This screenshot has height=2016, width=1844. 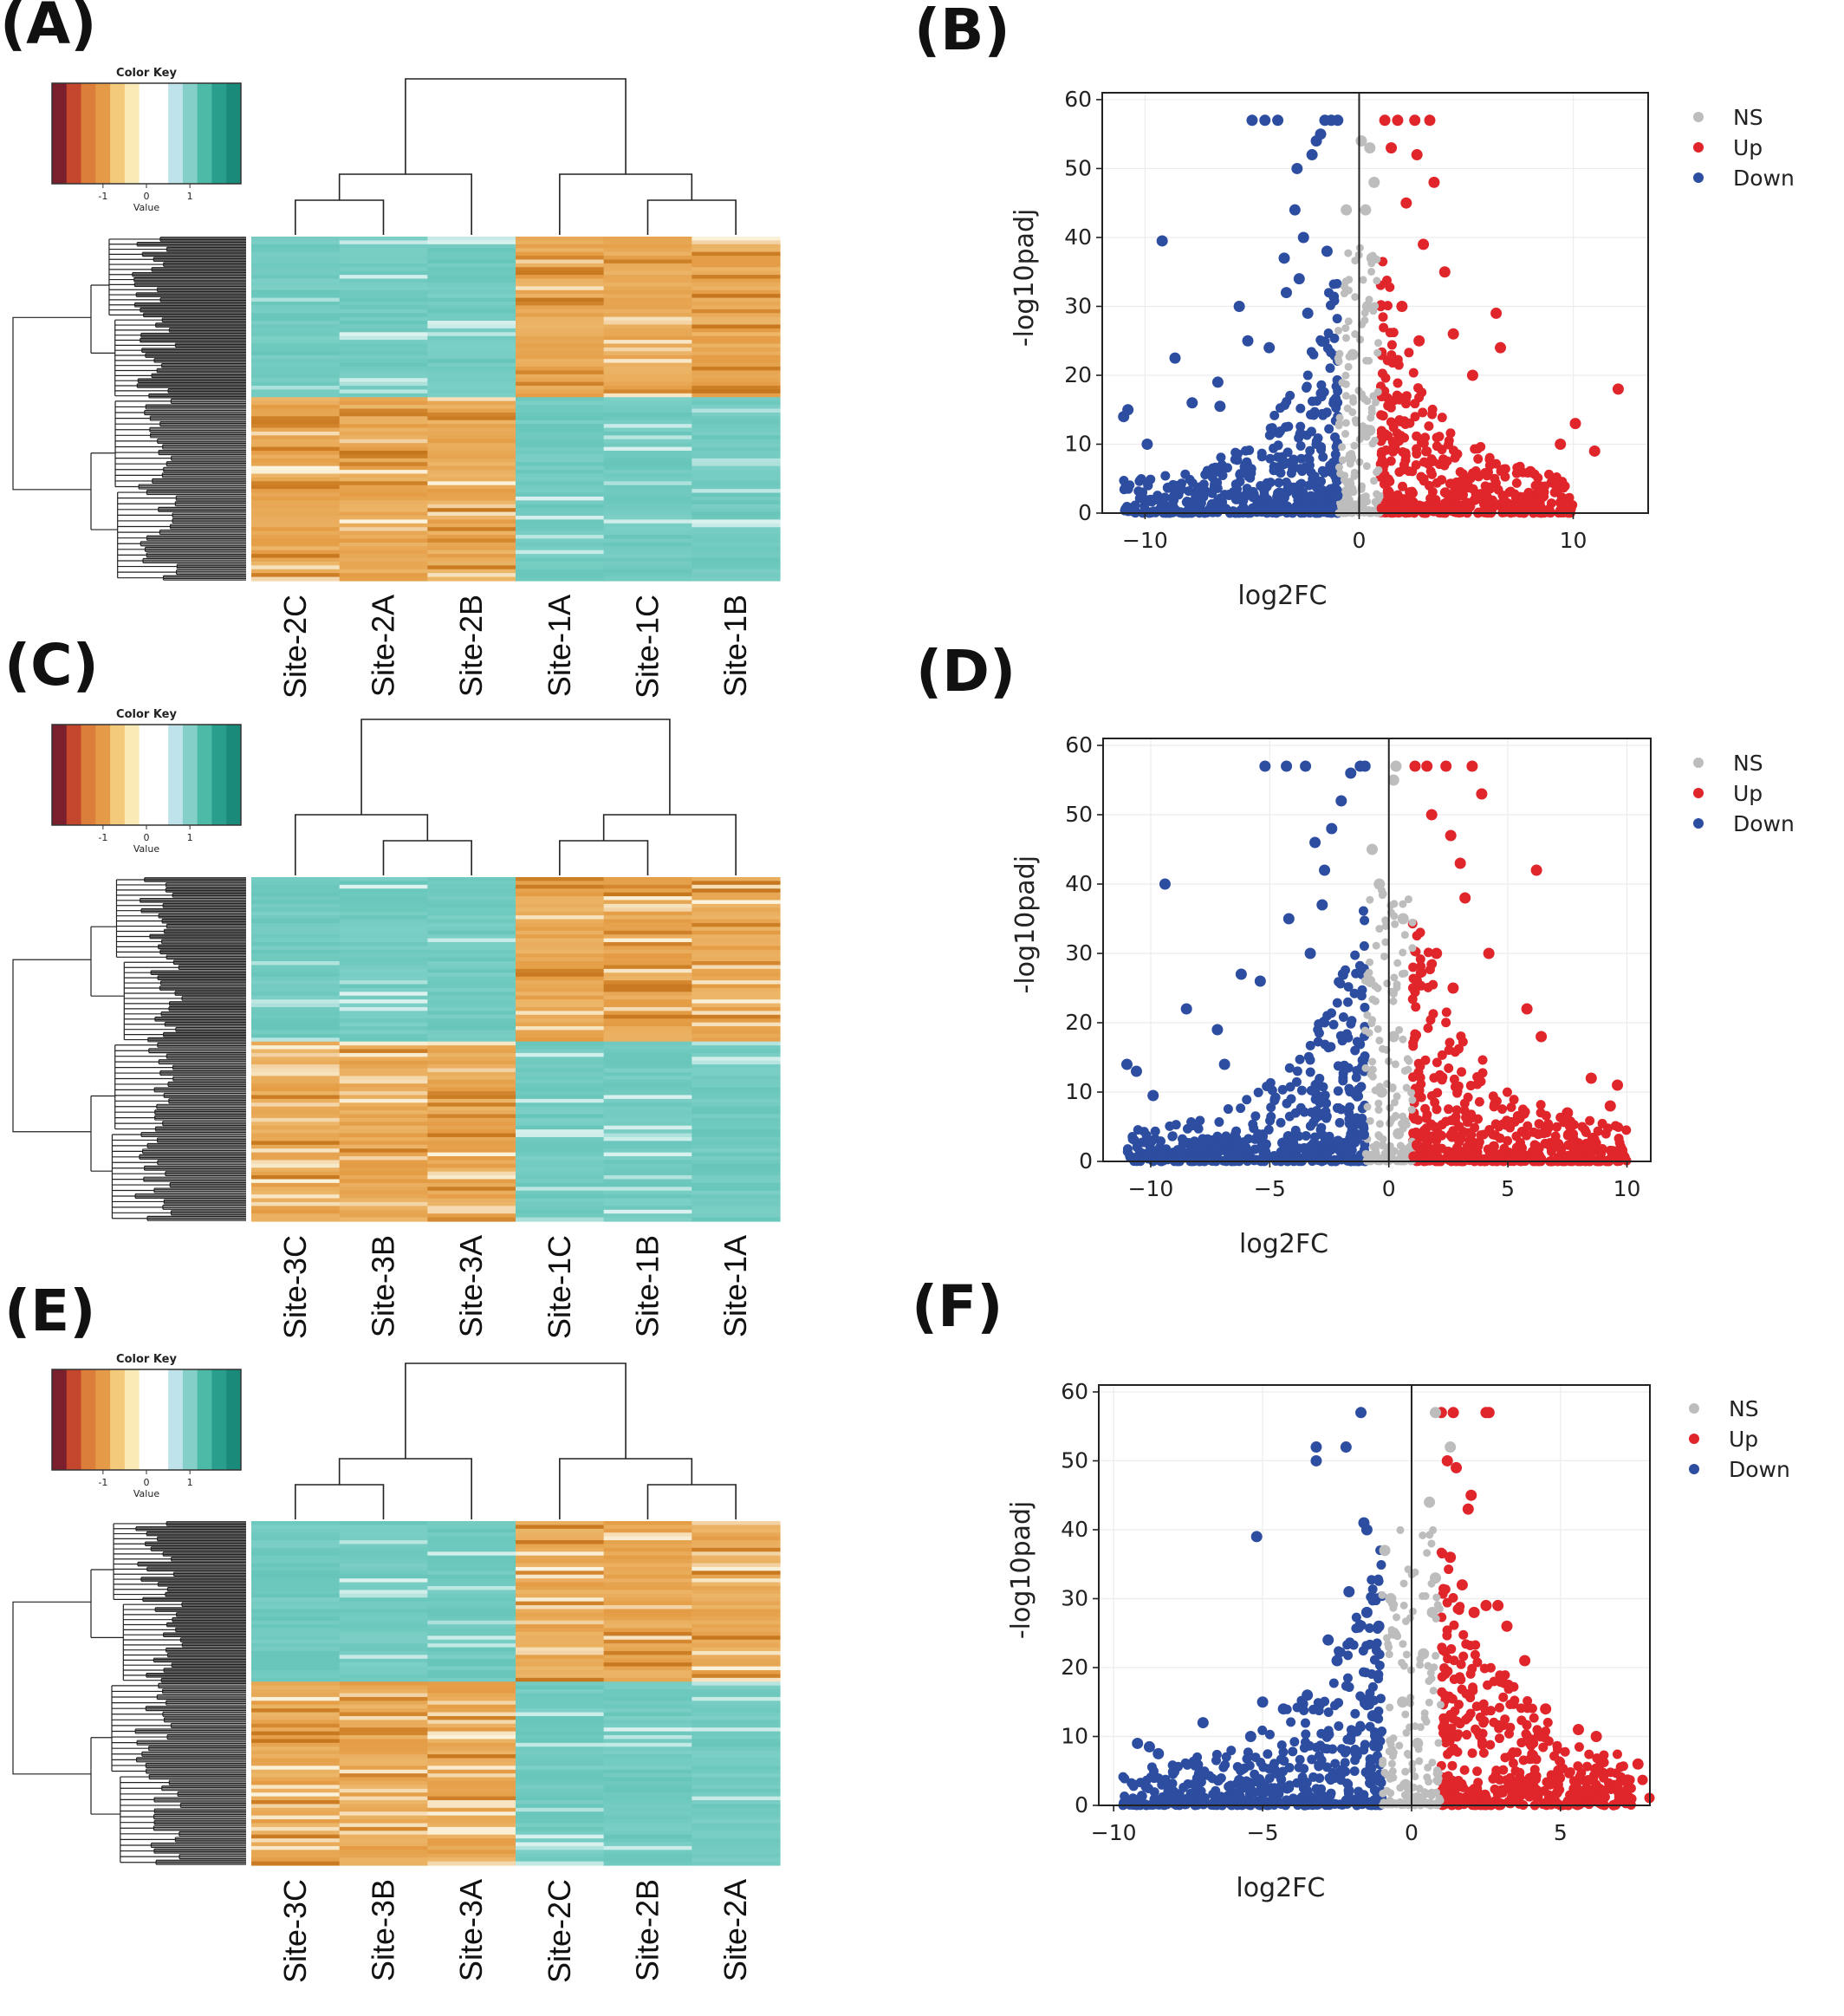 What do you see at coordinates (1025, 278) in the screenshot?
I see `y-axis-title: -log10padj` at bounding box center [1025, 278].